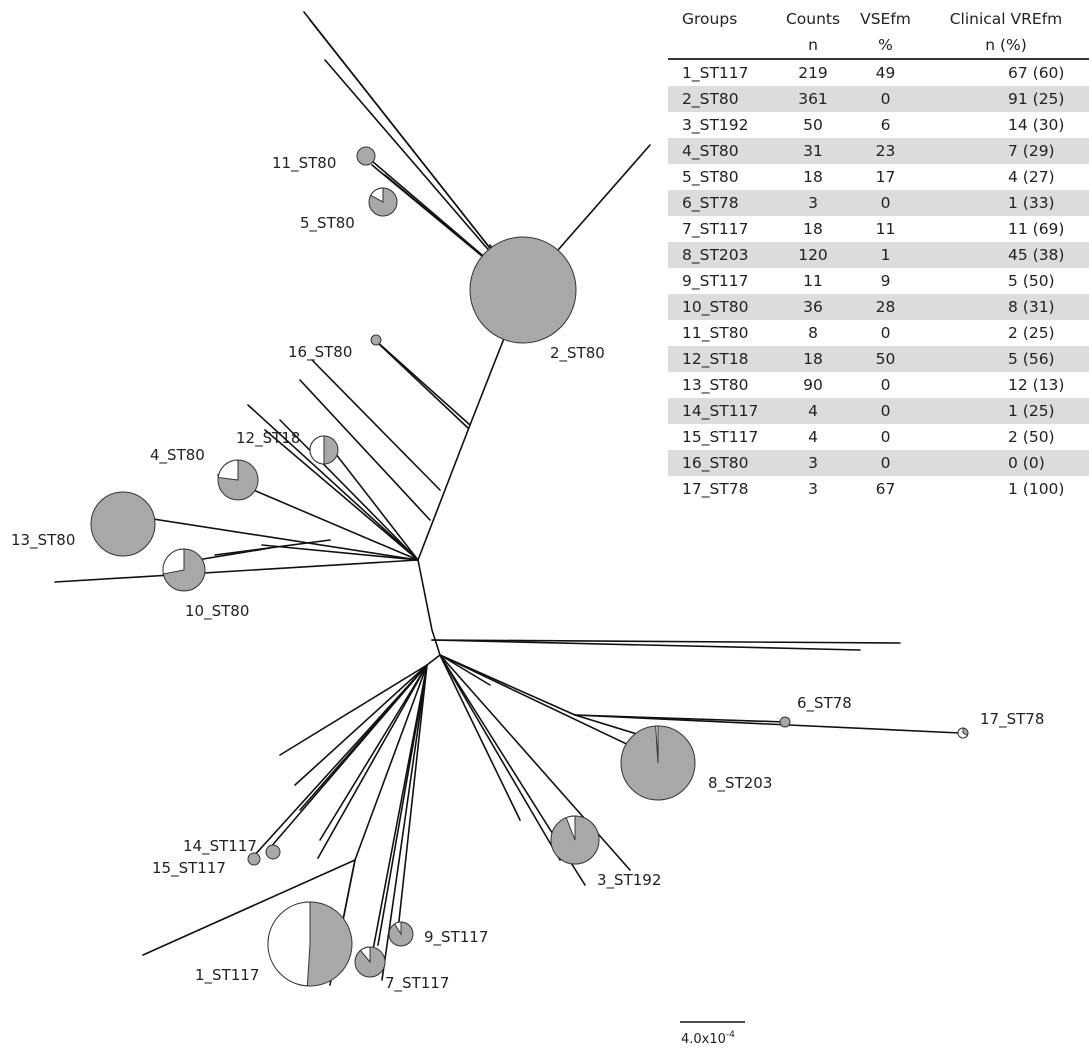 This screenshot has height=1048, width=1089. I want to click on cell-counts: 361, so click(813, 99).